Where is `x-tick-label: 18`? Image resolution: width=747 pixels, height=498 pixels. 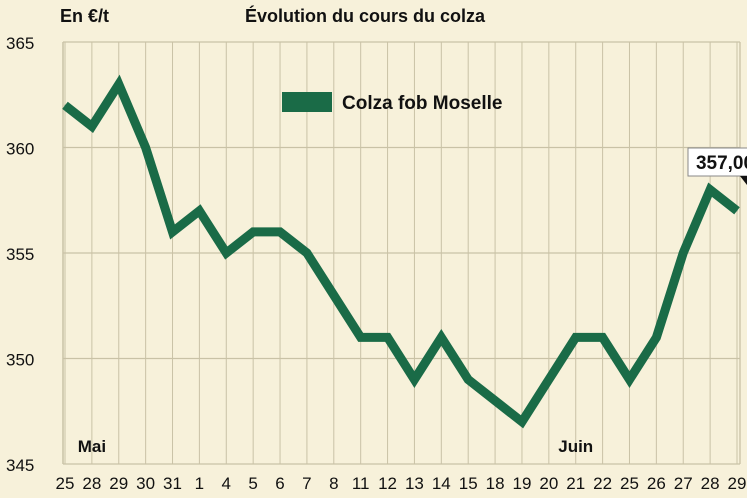
x-tick-label: 18 is located at coordinates (495, 483).